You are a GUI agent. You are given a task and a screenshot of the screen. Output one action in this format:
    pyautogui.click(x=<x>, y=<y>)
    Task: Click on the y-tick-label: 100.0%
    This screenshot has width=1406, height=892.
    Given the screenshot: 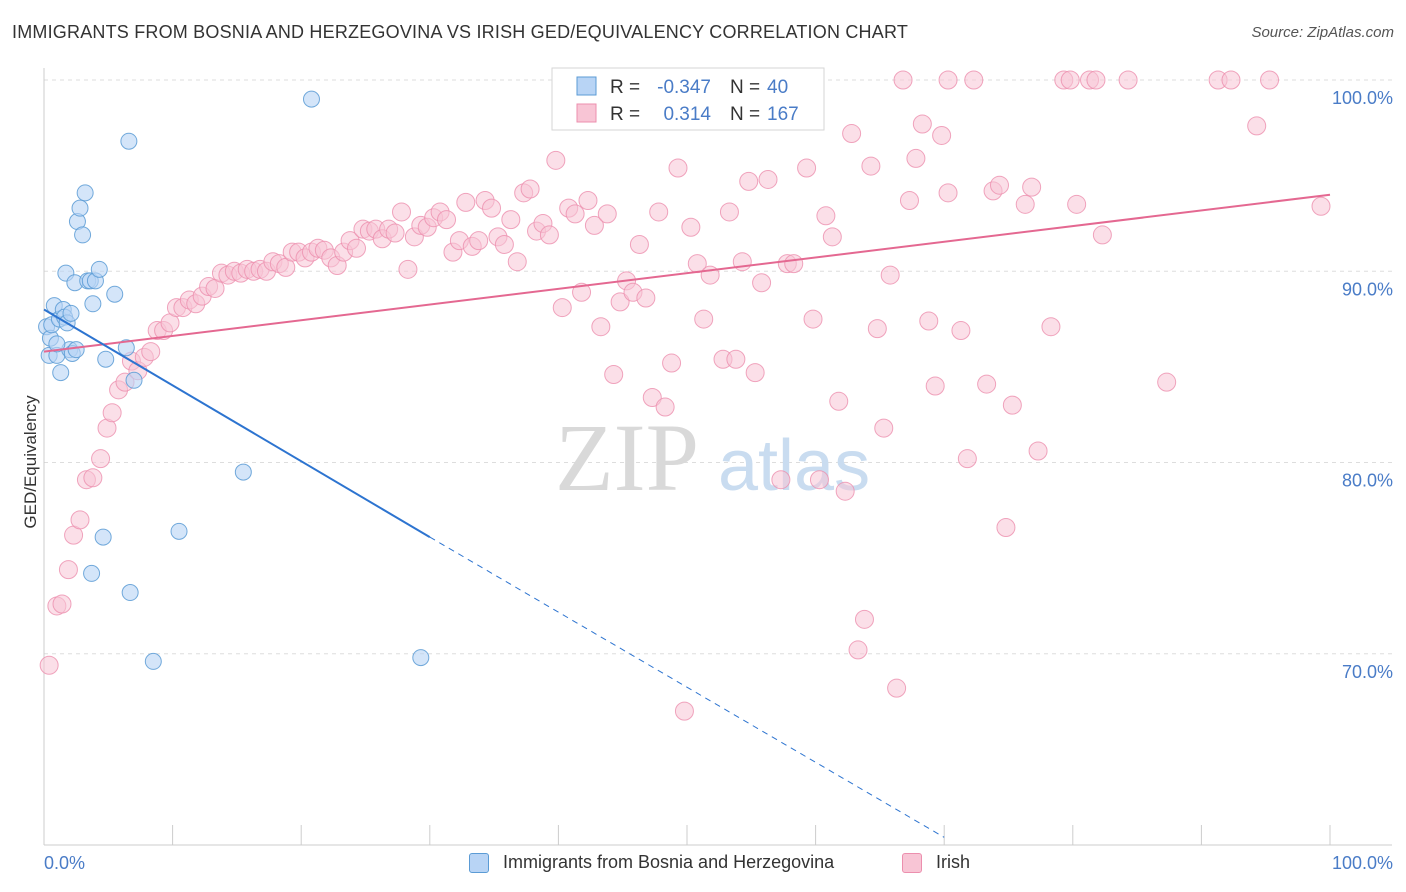 What is the action you would take?
    pyautogui.click(x=1362, y=98)
    